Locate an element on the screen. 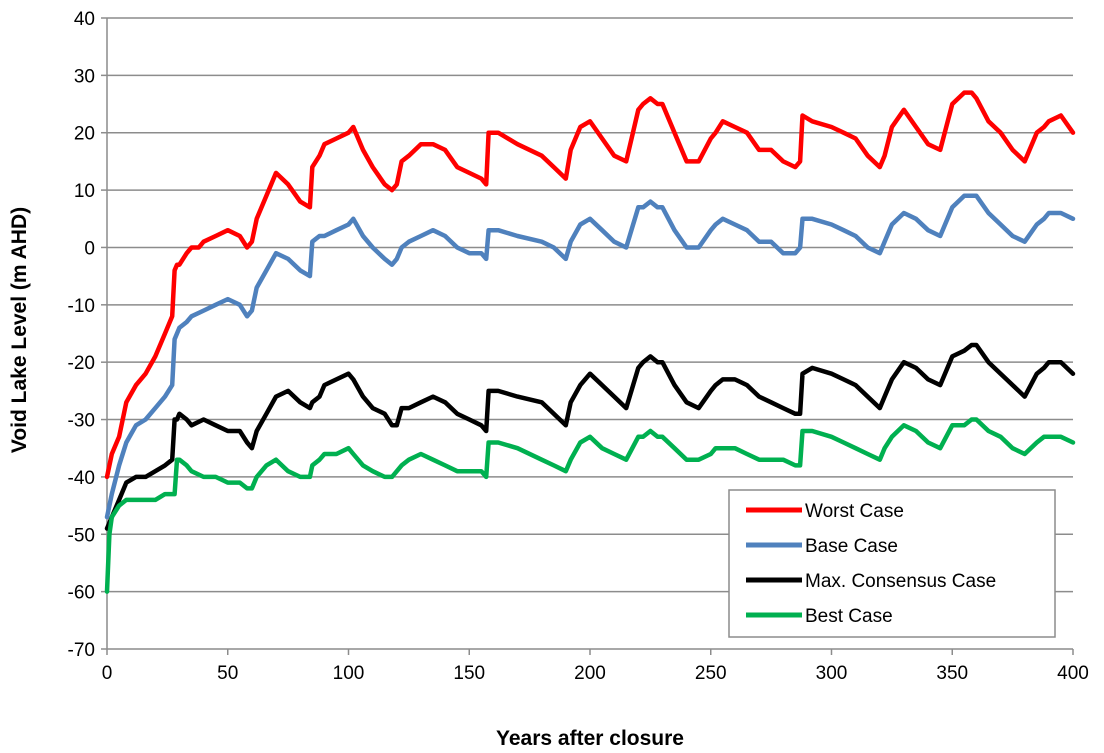 The width and height of the screenshot is (1104, 753). y-tick-label: 40 is located at coordinates (84, 19).